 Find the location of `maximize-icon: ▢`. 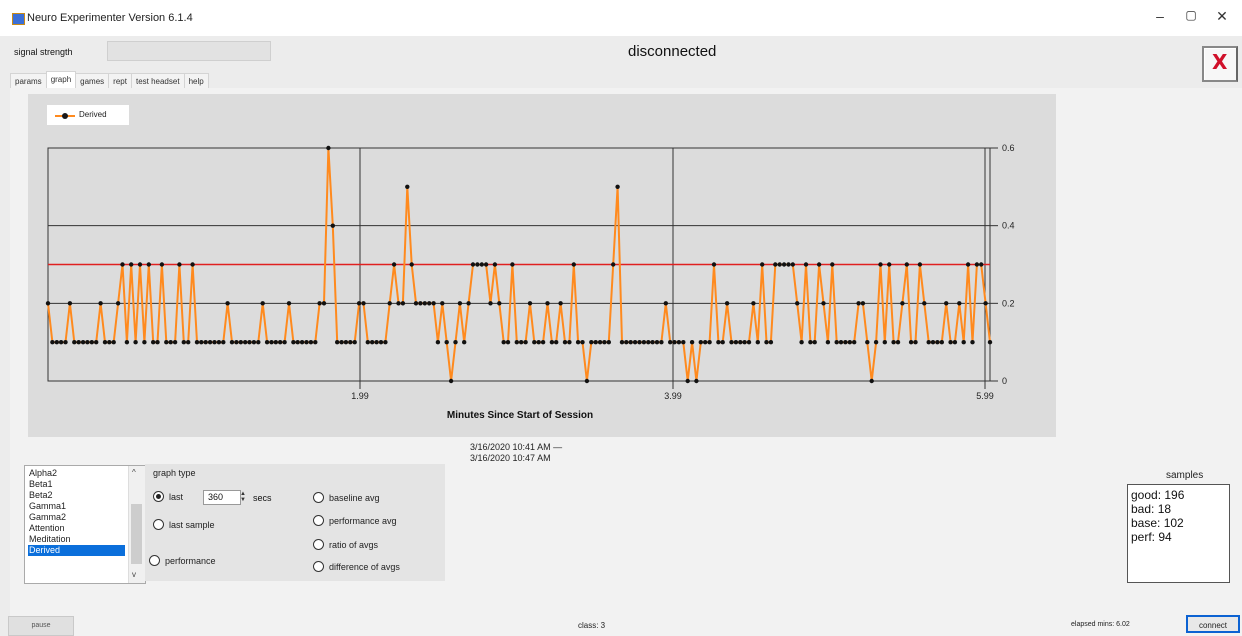

maximize-icon: ▢ is located at coordinates (1191, 15).